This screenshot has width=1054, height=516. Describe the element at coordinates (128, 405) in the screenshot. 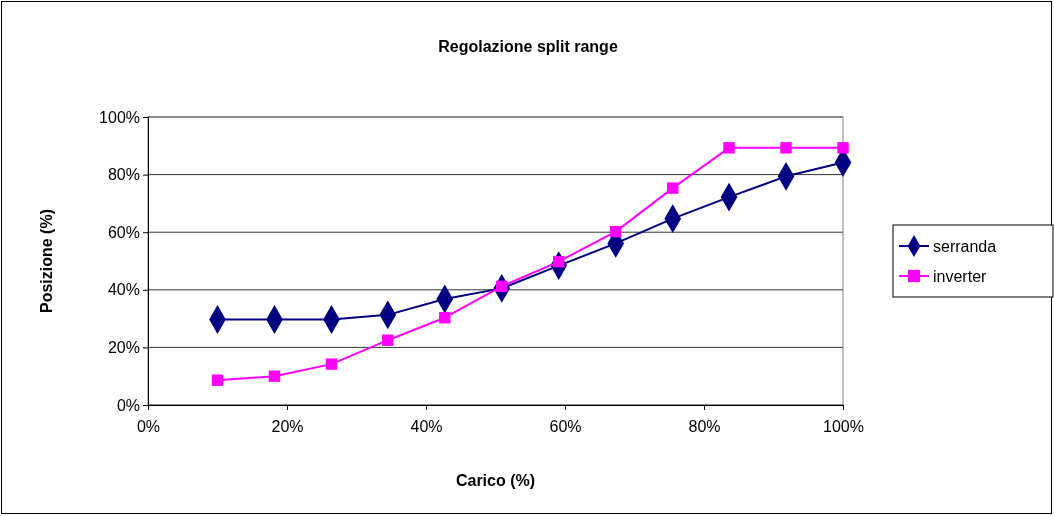

I see `y-tick-label: 0%` at that location.